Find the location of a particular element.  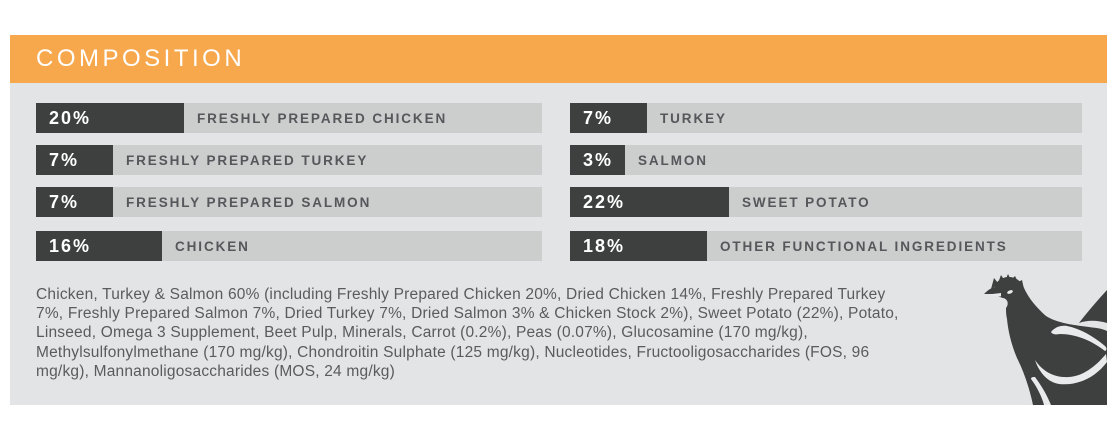

bar-label: FRESHLY PREPARED TURKEY is located at coordinates (247, 160).